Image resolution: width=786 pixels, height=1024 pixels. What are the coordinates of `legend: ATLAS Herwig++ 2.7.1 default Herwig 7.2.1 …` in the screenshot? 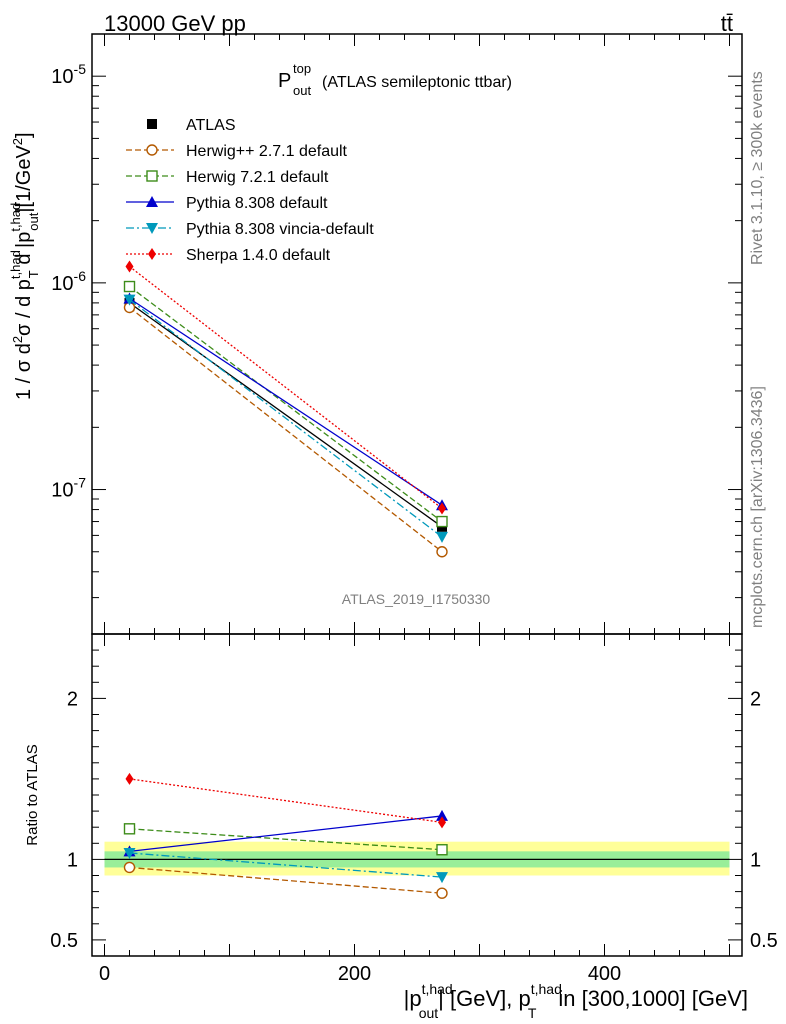 It's located at (250, 190).